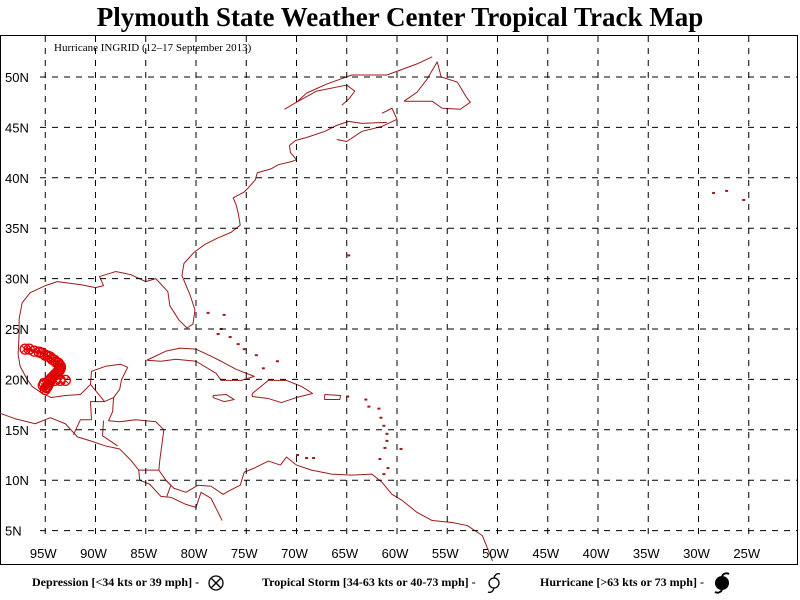 Image resolution: width=800 pixels, height=600 pixels. I want to click on lon-label: 35W, so click(646, 553).